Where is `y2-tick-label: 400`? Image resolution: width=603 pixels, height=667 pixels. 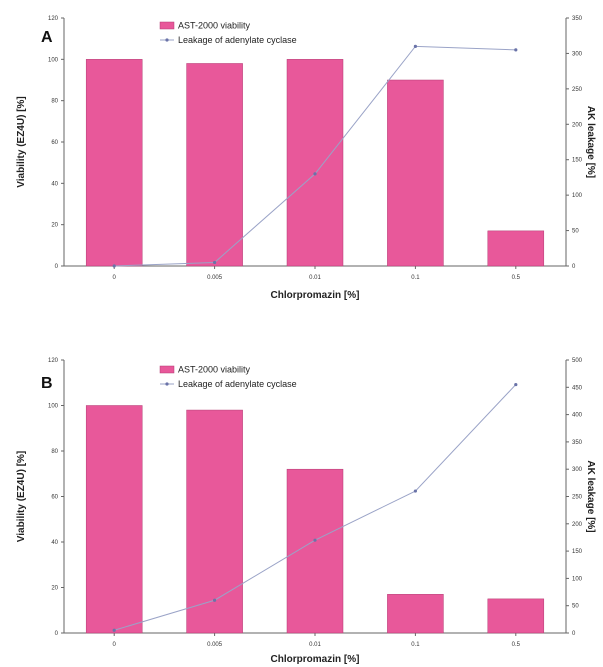 y2-tick-label: 400 is located at coordinates (577, 416).